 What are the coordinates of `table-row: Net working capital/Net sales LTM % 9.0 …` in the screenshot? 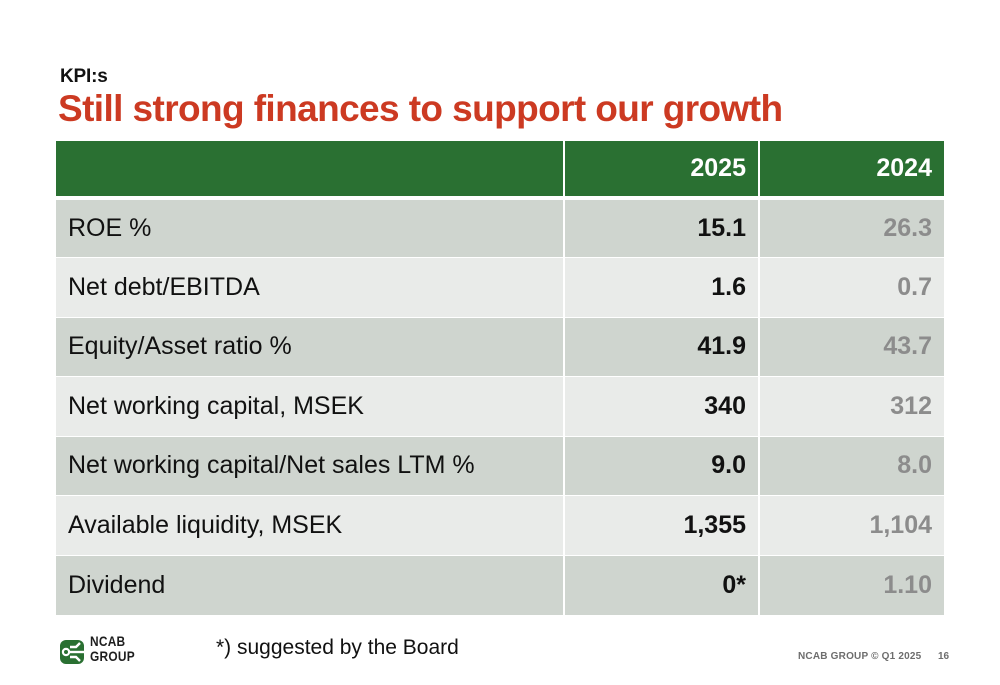 It's located at (500, 465).